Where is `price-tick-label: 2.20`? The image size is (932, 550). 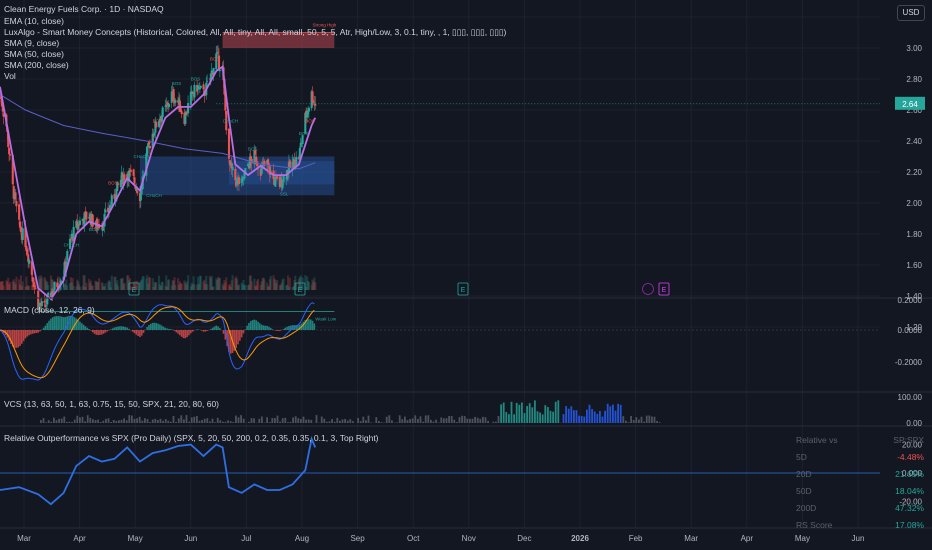
price-tick-label: 2.20 is located at coordinates (914, 172).